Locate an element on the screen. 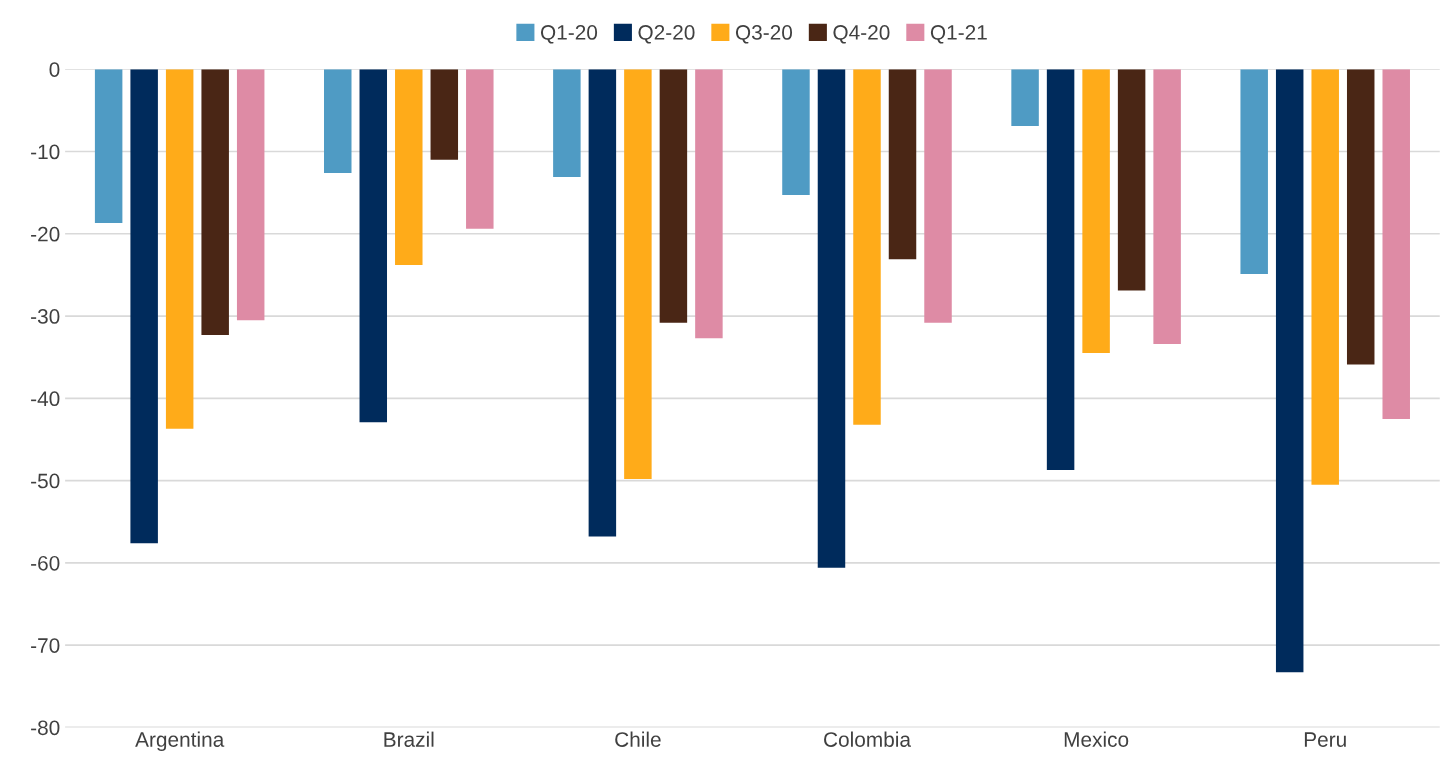 This screenshot has height=778, width=1447. legend-label: Q2-20 is located at coordinates (666, 34).